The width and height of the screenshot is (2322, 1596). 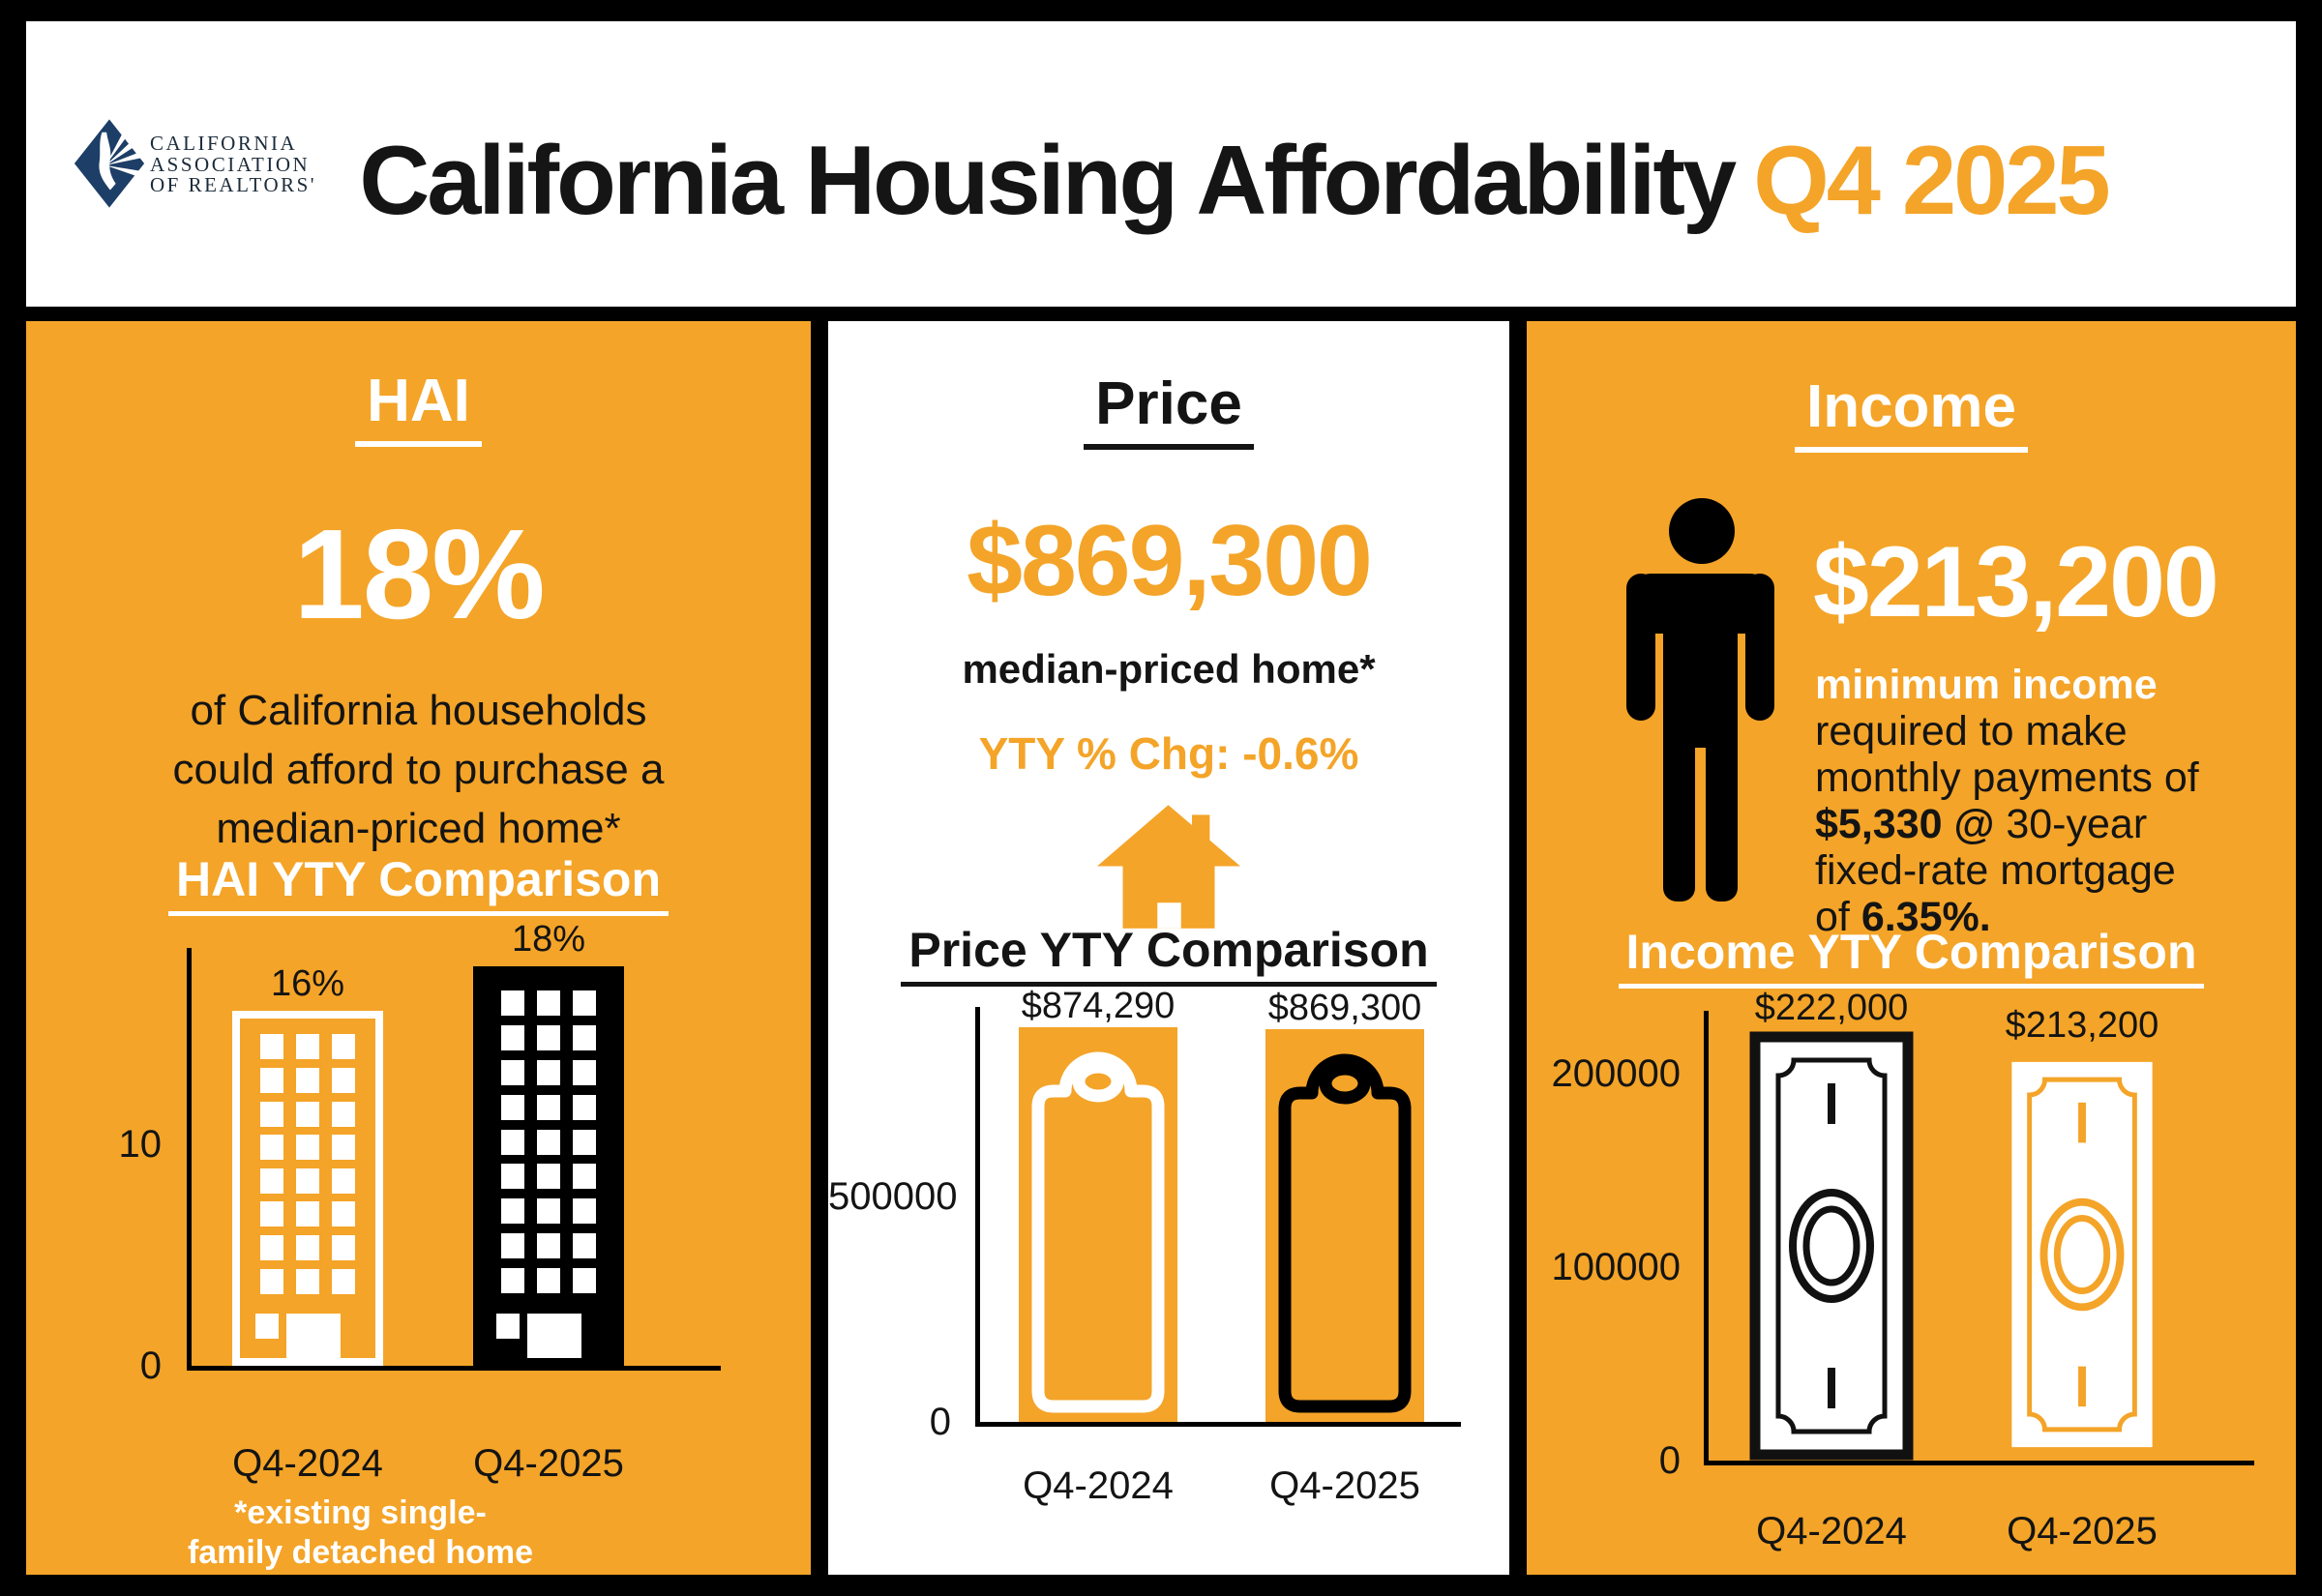 I want to click on income-heading-row: Income, so click(x=1911, y=415).